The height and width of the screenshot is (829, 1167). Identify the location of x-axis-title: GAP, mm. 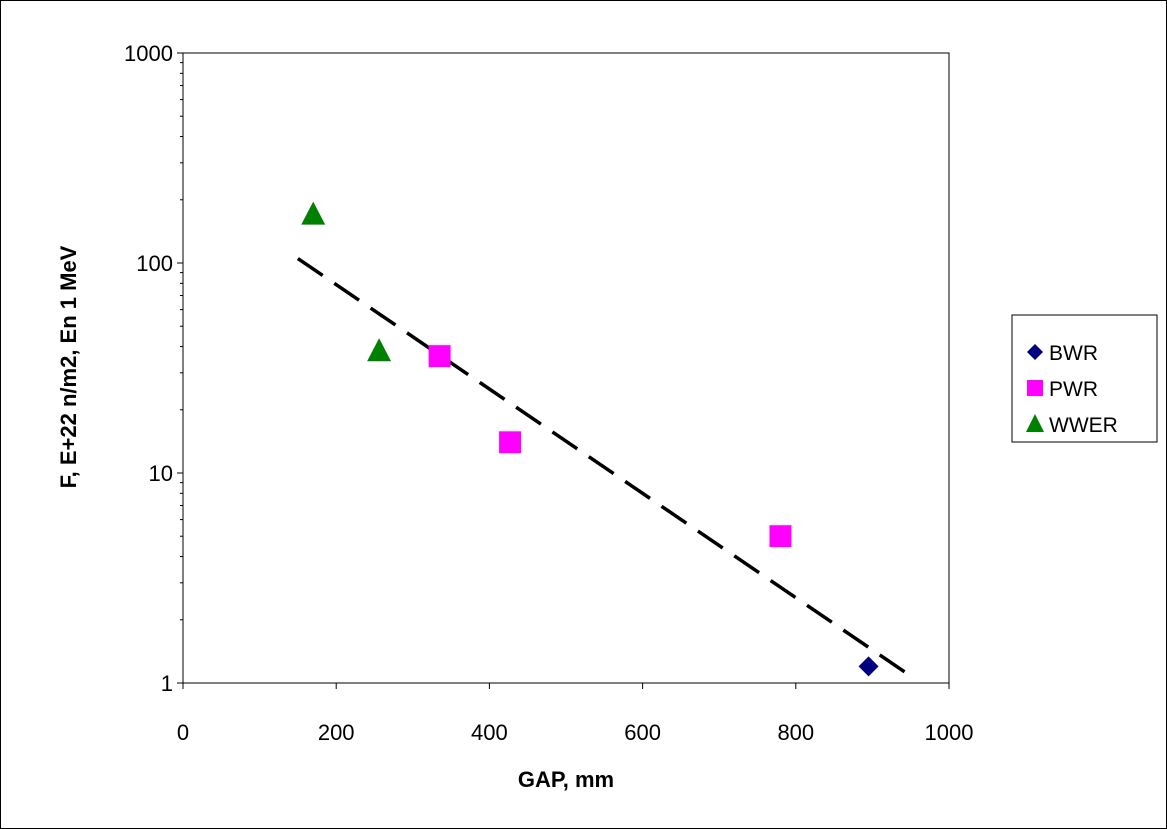
(566, 779).